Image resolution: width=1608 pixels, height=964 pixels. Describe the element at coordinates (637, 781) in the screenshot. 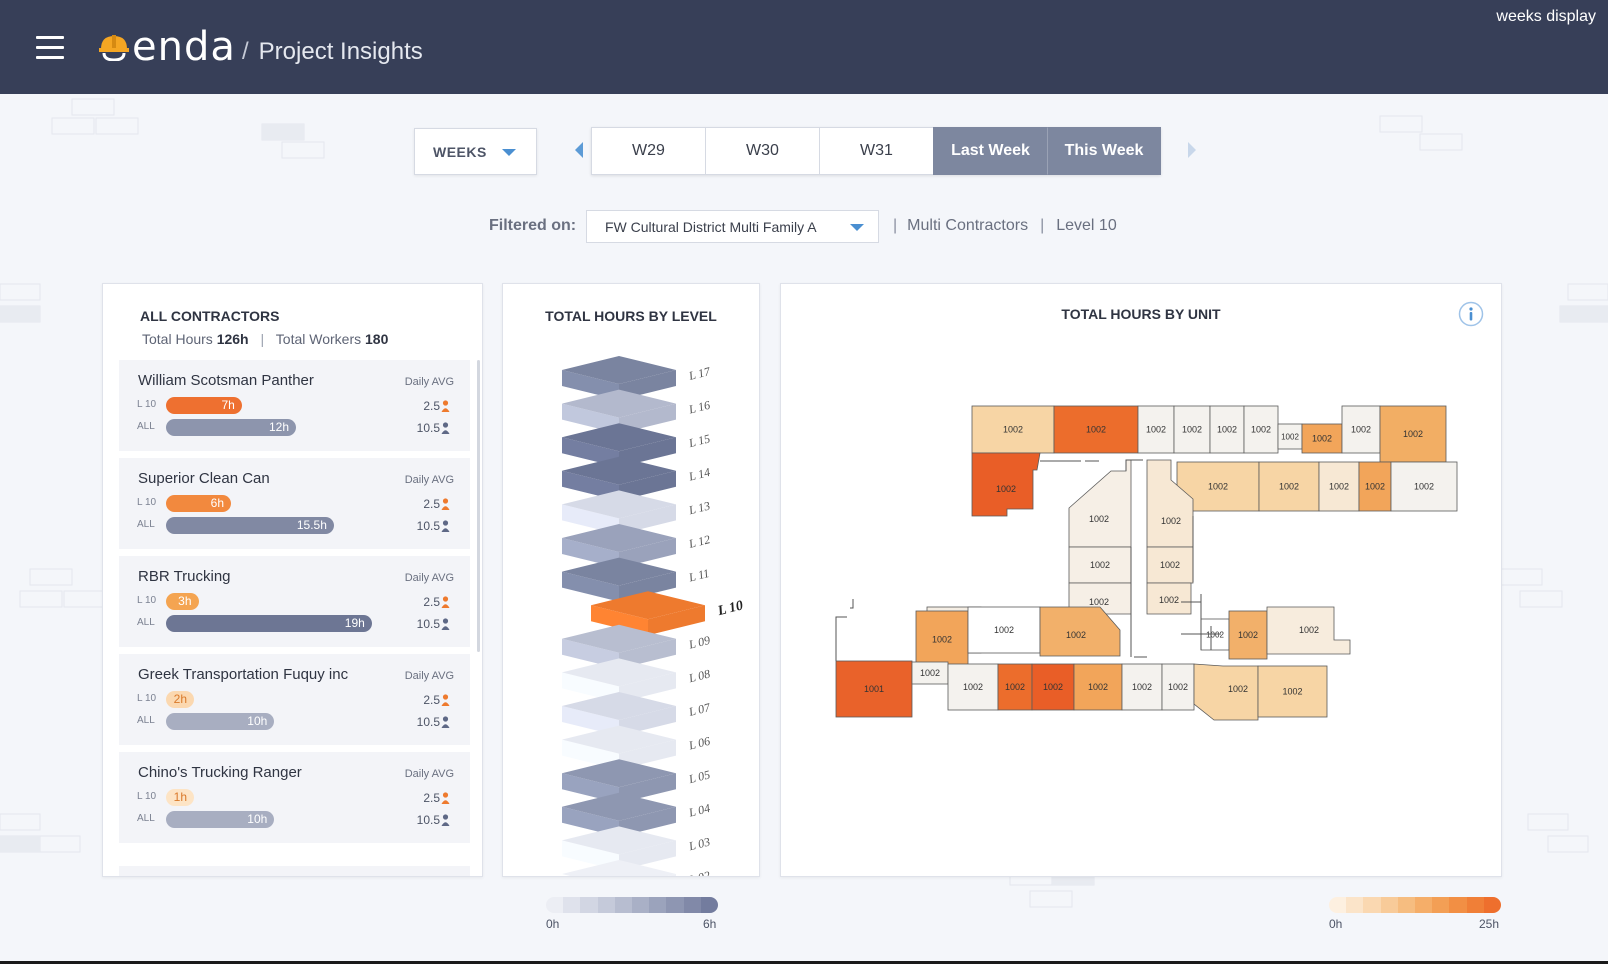

I see `level-slab: L 05` at that location.